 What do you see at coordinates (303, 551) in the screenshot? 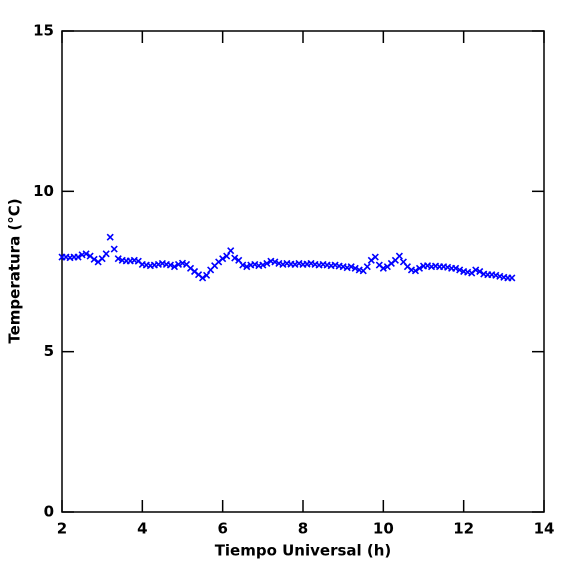
I see `x-axis-label: Tiempo Universal (h)` at bounding box center [303, 551].